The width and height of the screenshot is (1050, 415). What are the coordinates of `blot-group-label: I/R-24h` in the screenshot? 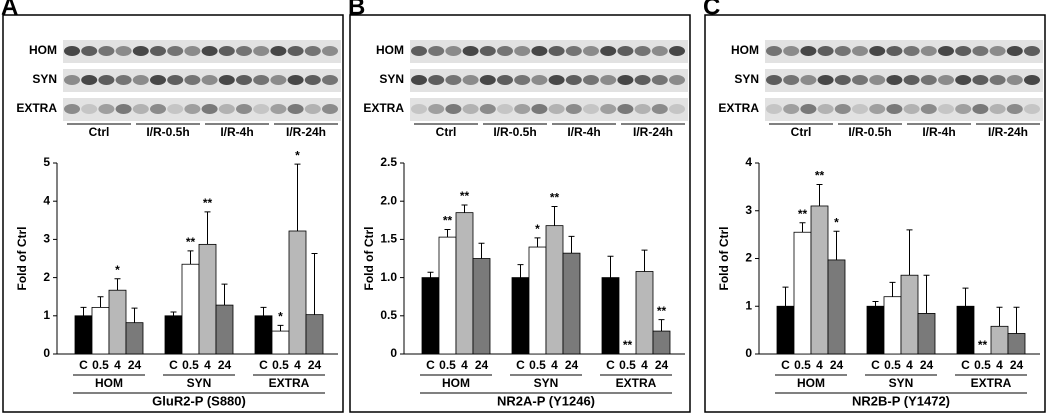 It's located at (653, 132).